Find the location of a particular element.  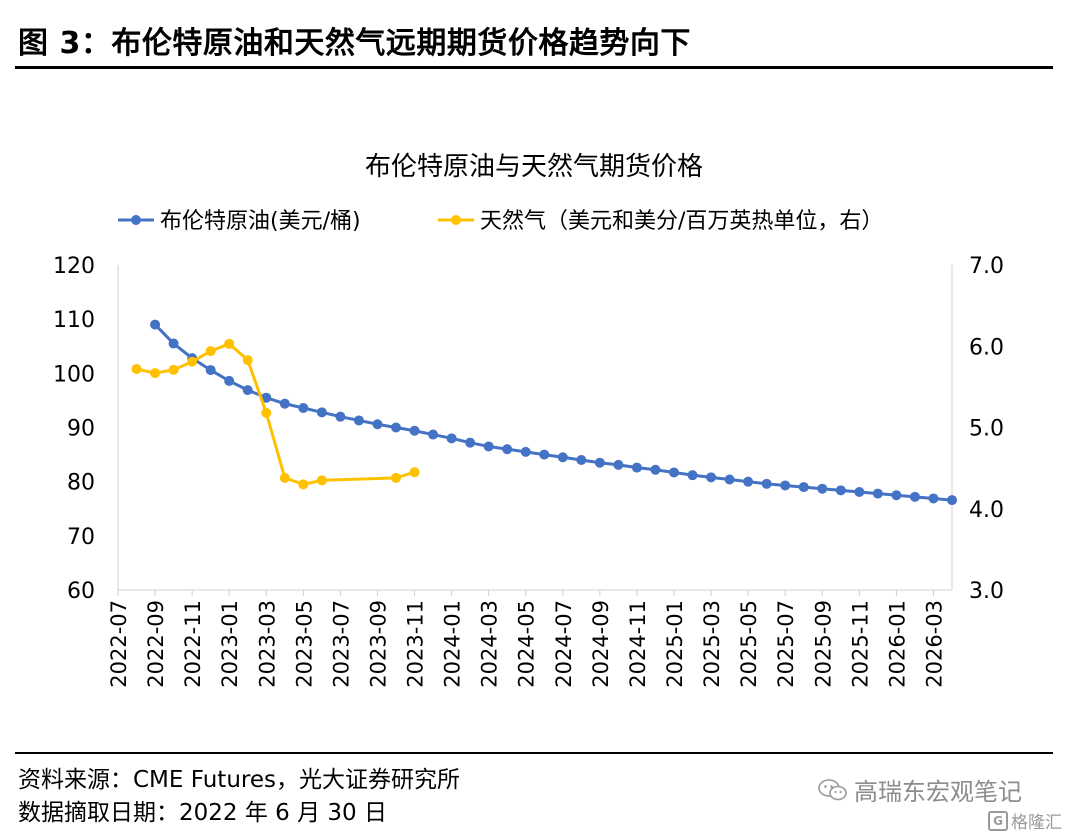

y-right-tick-label: 5.0 is located at coordinates (986, 429).